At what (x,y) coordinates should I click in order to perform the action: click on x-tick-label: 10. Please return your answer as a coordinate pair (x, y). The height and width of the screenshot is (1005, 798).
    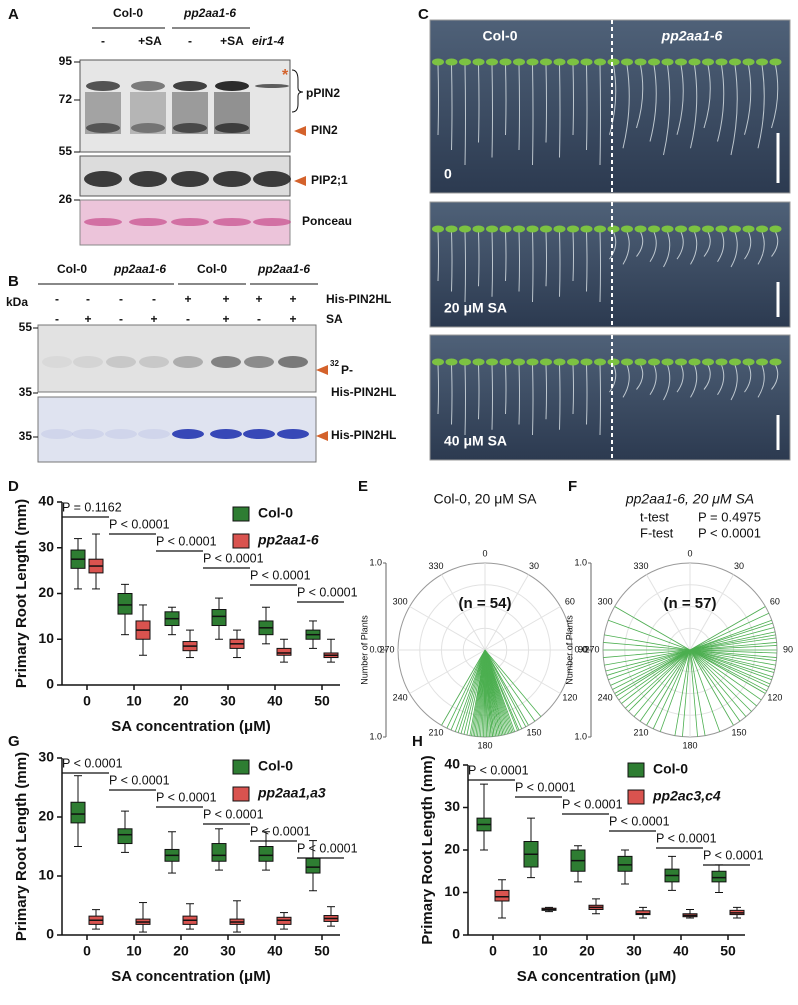
    Looking at the image, I should click on (134, 701).